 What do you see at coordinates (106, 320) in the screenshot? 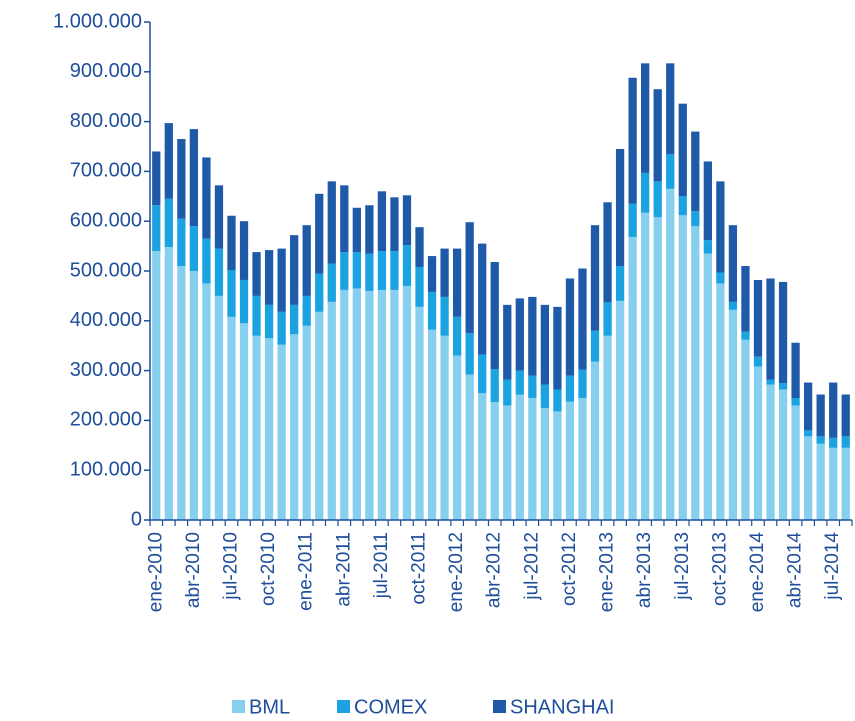
I see `y-tick-label: 400.000` at bounding box center [106, 320].